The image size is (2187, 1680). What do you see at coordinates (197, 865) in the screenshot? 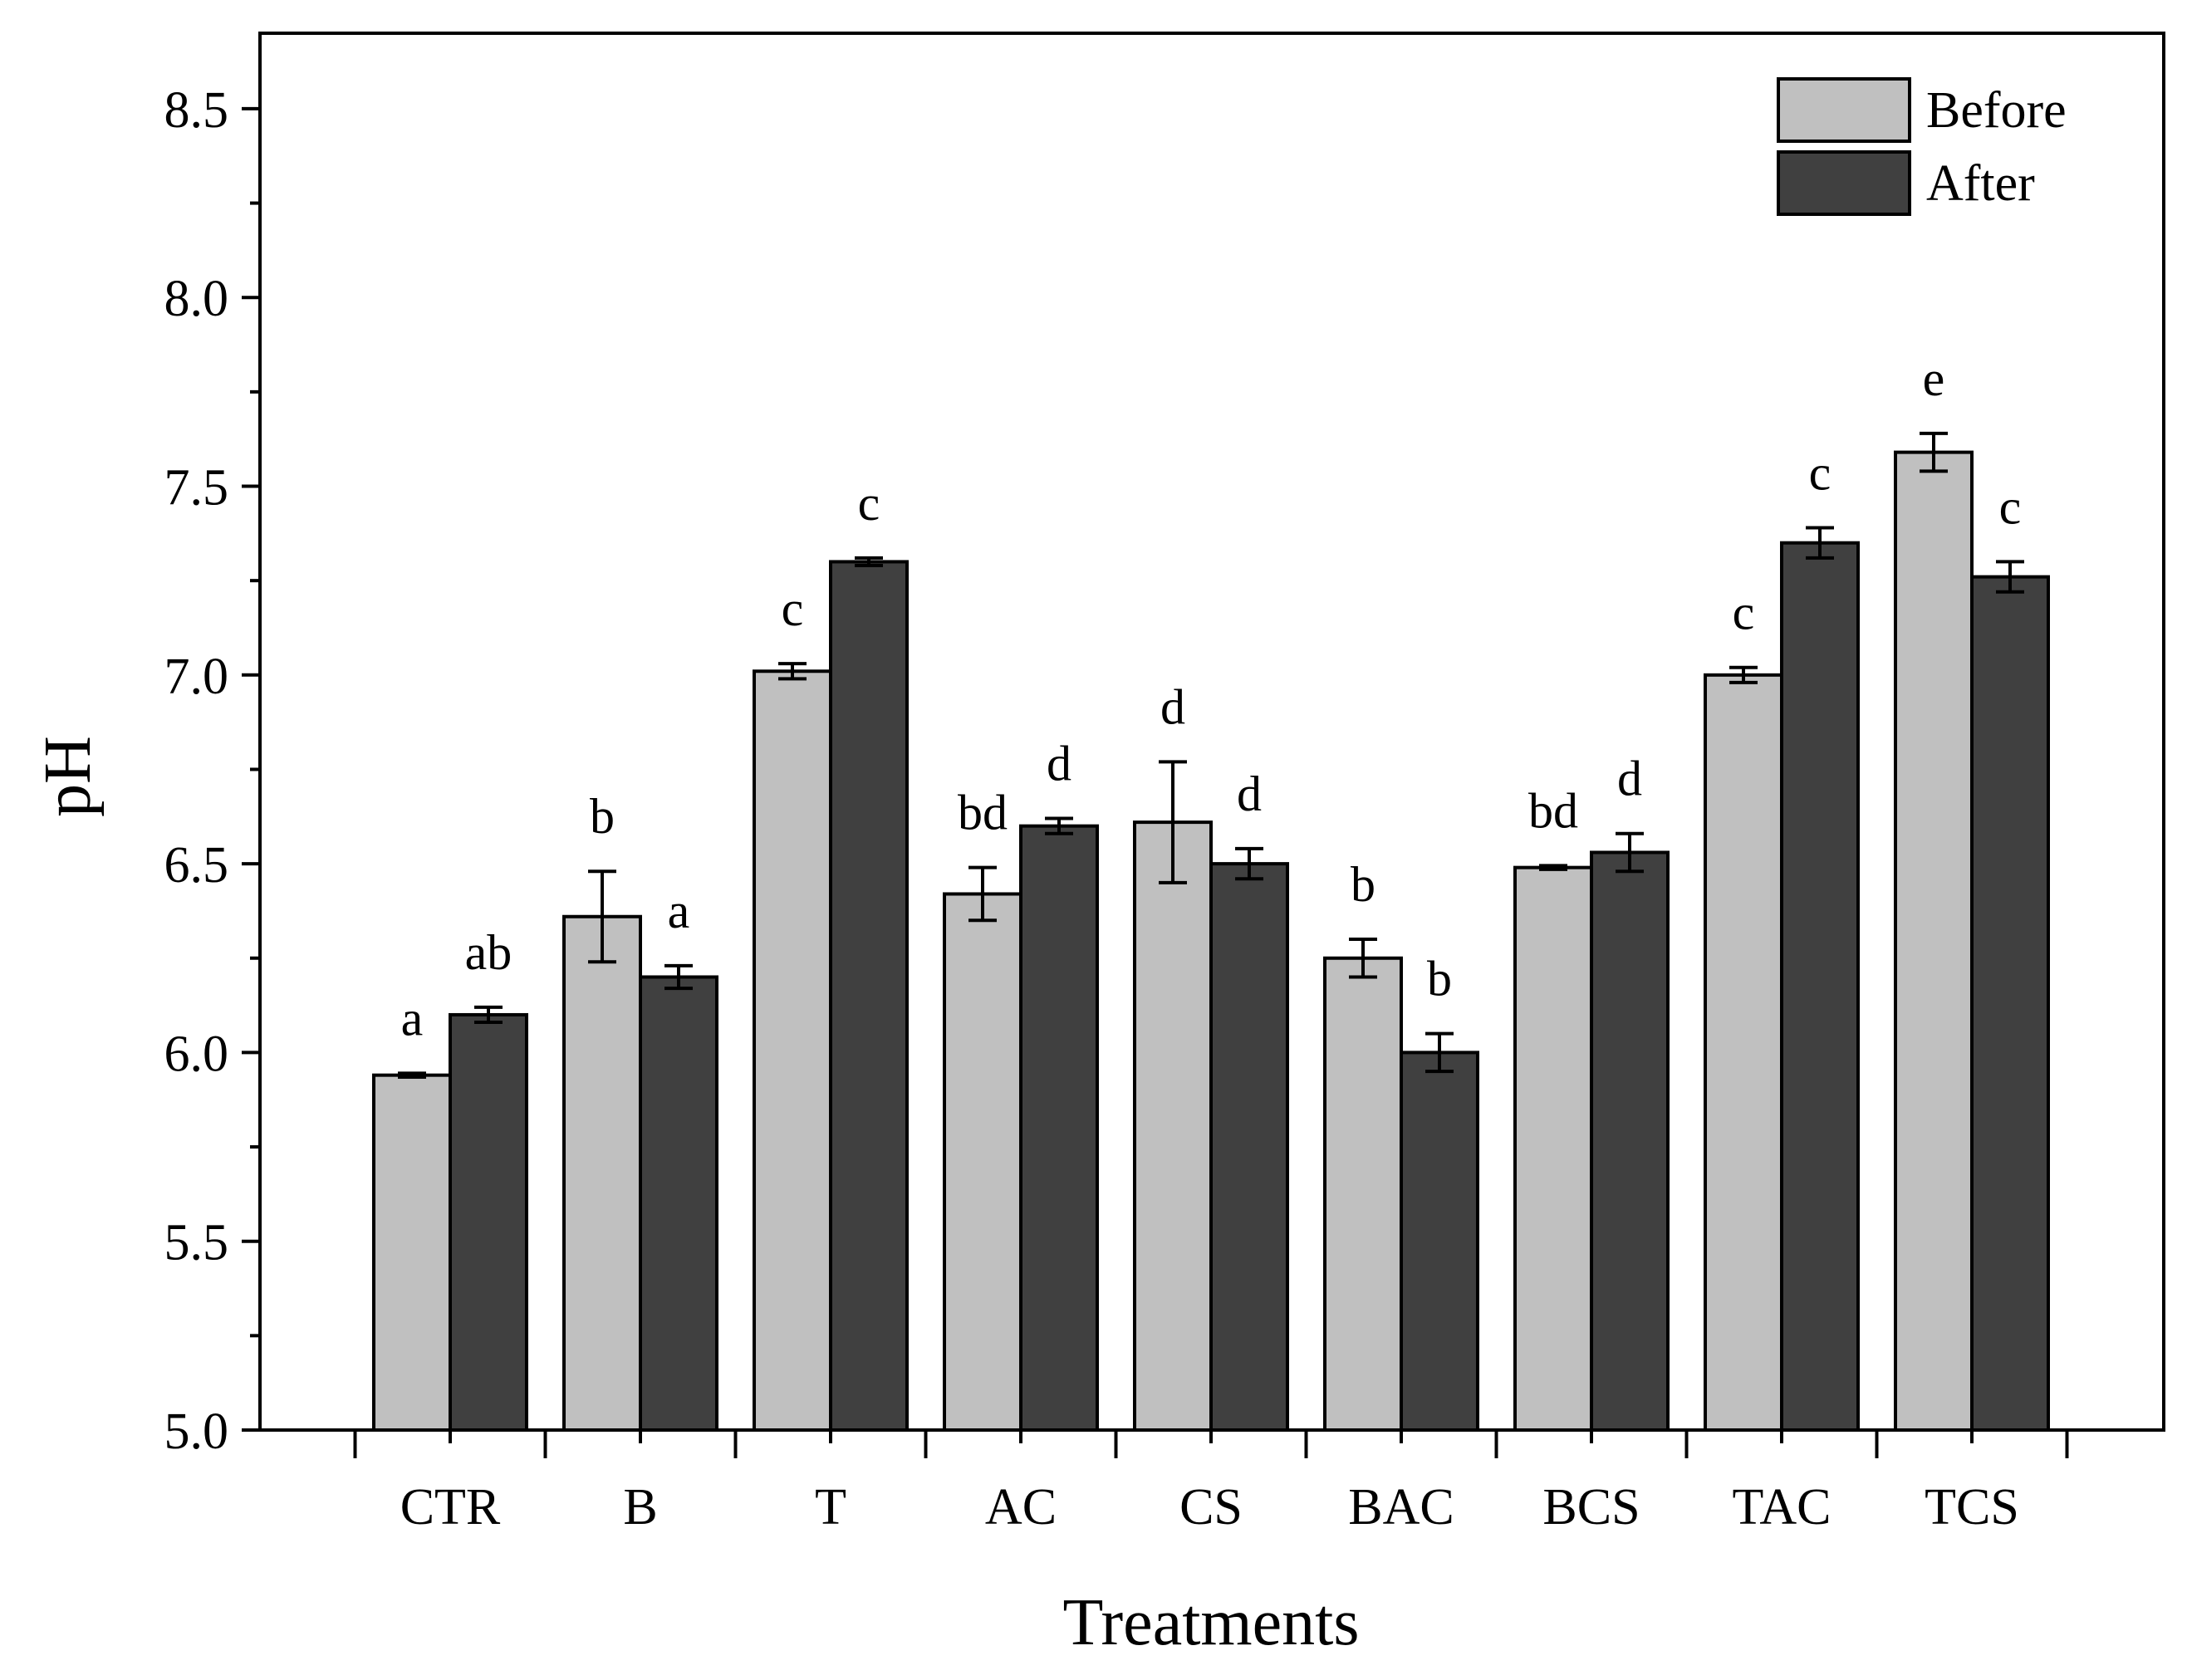
I see `y-tick-label: 6.5` at bounding box center [197, 865].